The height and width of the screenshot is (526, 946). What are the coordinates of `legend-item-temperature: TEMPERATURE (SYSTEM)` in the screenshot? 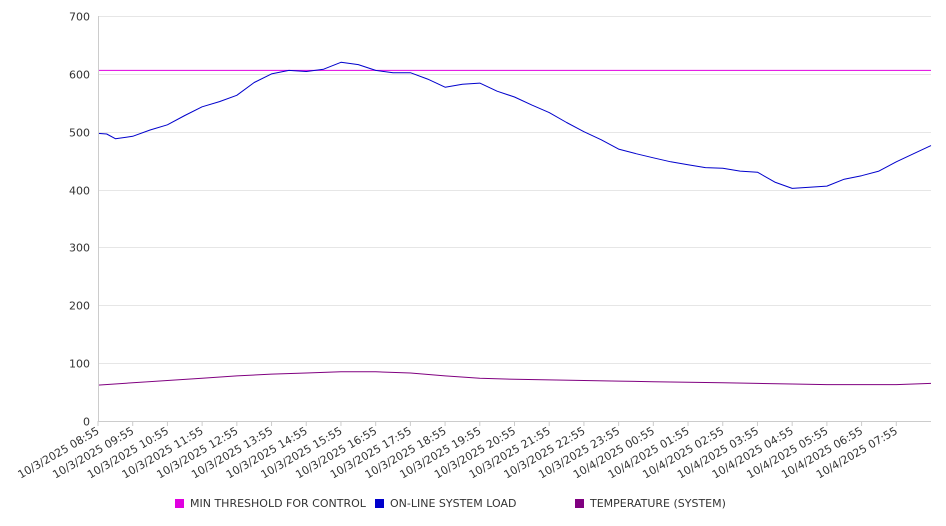 It's located at (650, 503).